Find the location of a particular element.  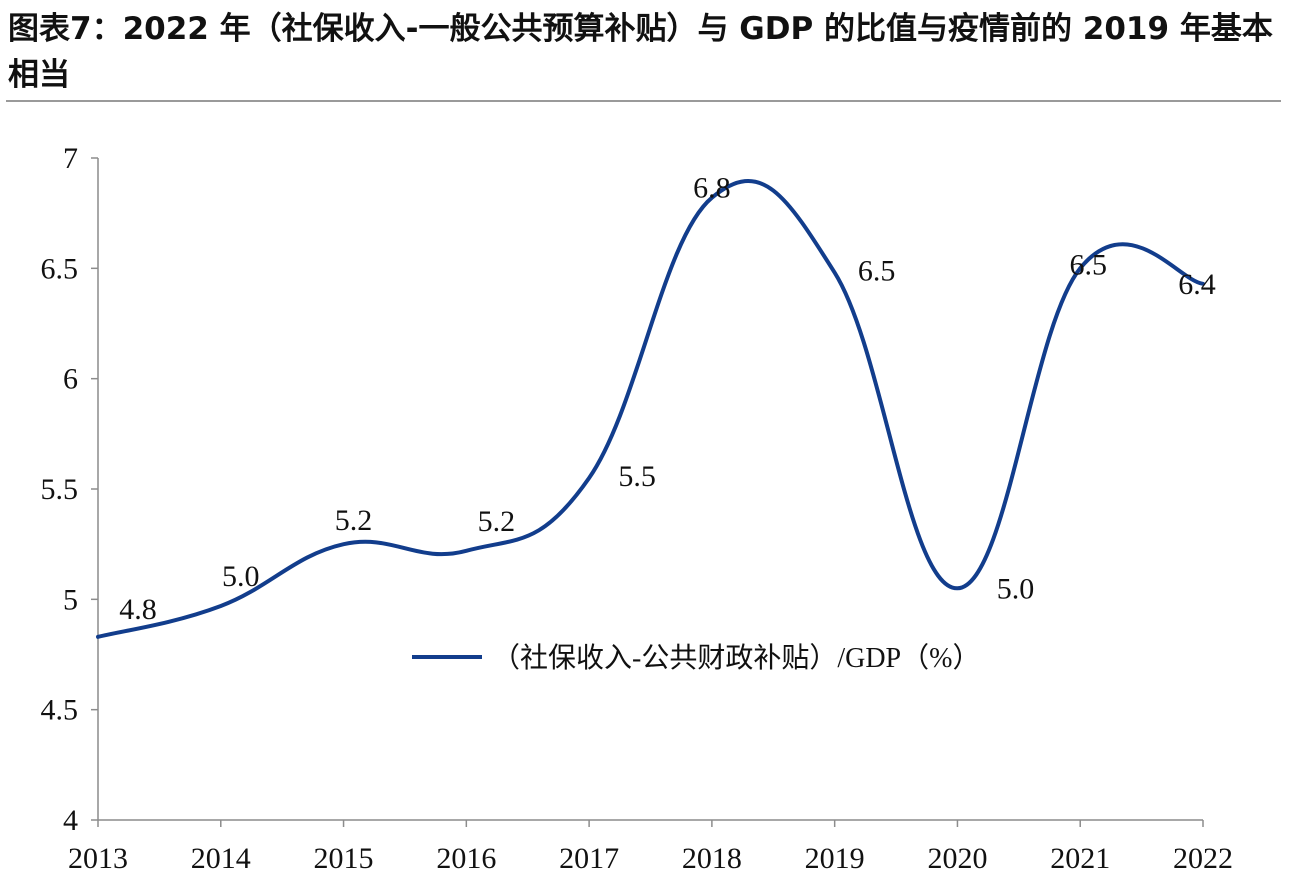

x-tick-label: 2016 is located at coordinates (466, 858).